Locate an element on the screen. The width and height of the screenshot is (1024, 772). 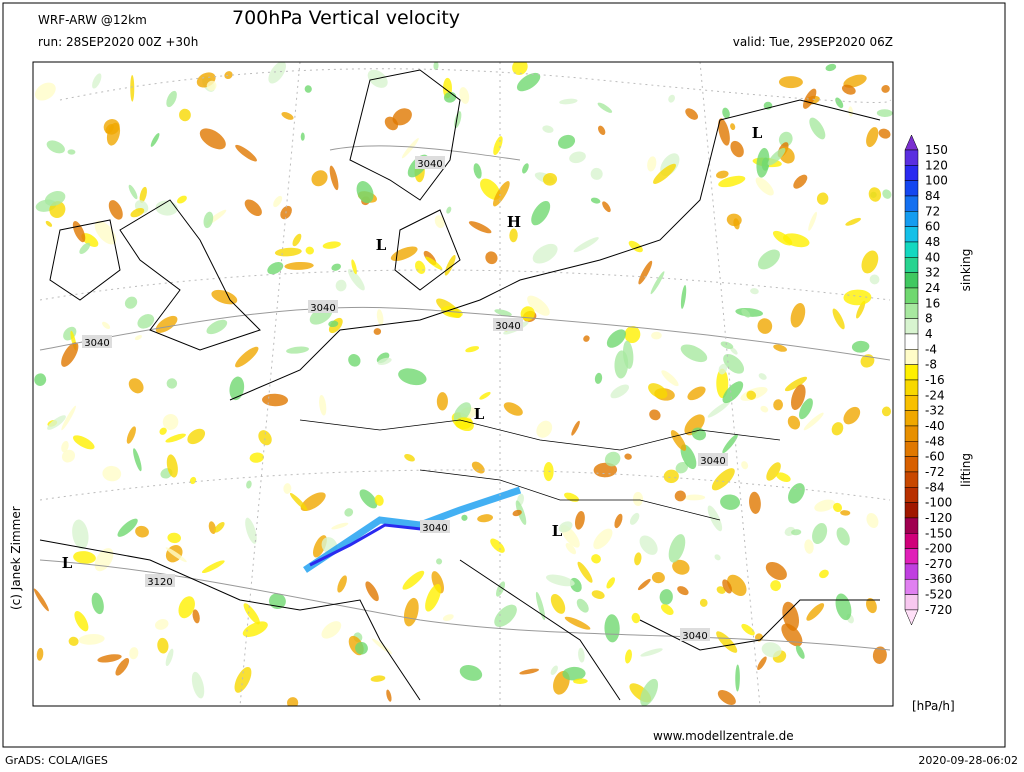
colorbar-label: 120 is located at coordinates (936, 165).